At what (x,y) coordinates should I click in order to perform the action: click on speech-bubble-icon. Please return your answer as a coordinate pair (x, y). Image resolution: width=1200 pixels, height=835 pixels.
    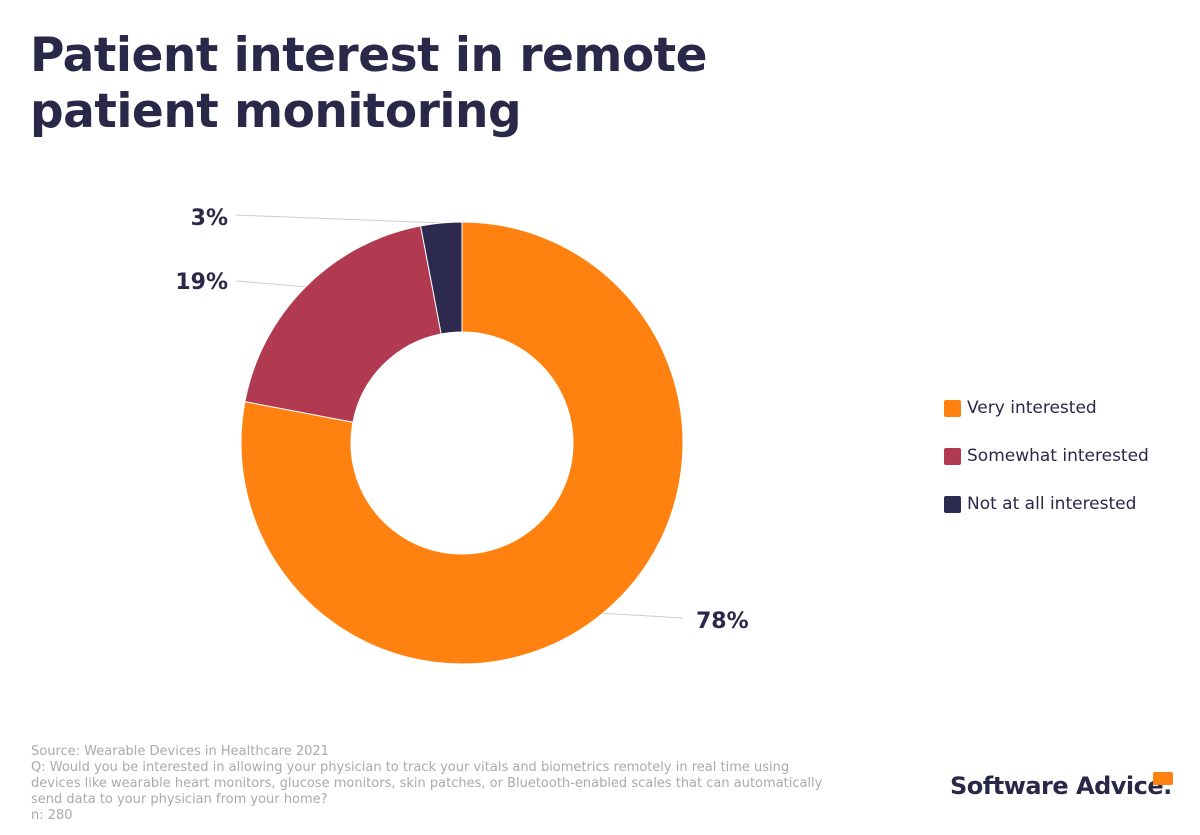
    Looking at the image, I should click on (1163, 778).